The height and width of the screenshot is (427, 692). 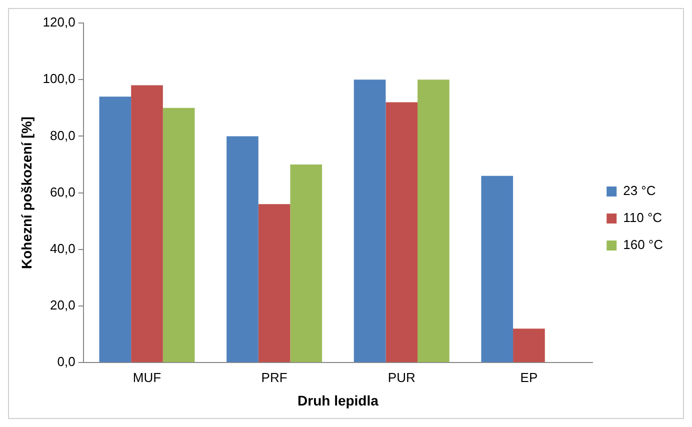 What do you see at coordinates (63, 248) in the screenshot?
I see `y-tick-label: 40,0` at bounding box center [63, 248].